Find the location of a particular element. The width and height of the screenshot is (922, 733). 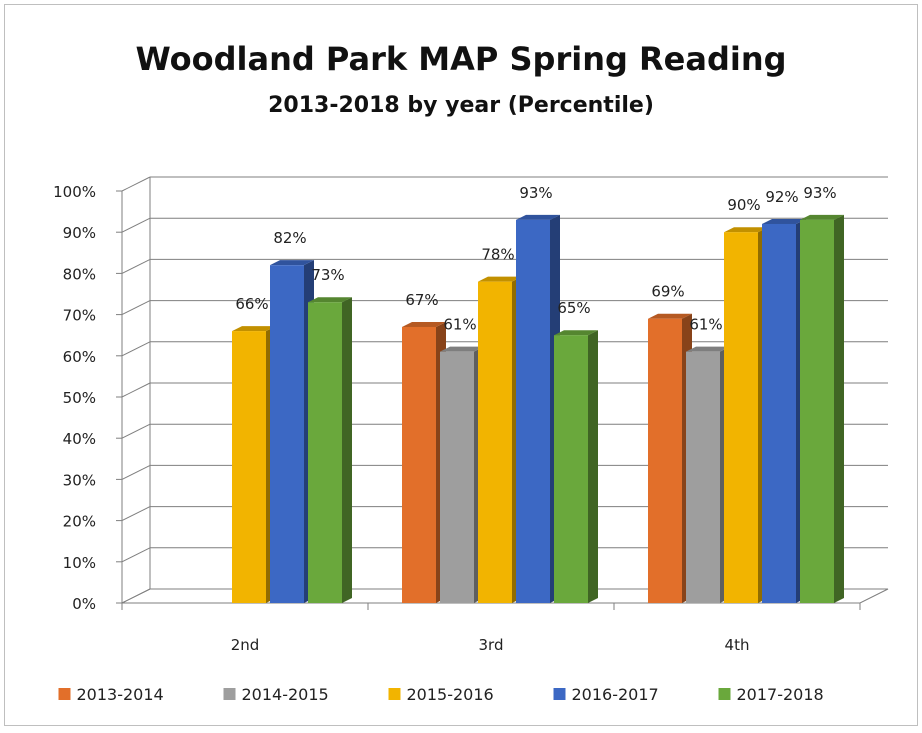

y-tick-label: 80% is located at coordinates (79, 274).